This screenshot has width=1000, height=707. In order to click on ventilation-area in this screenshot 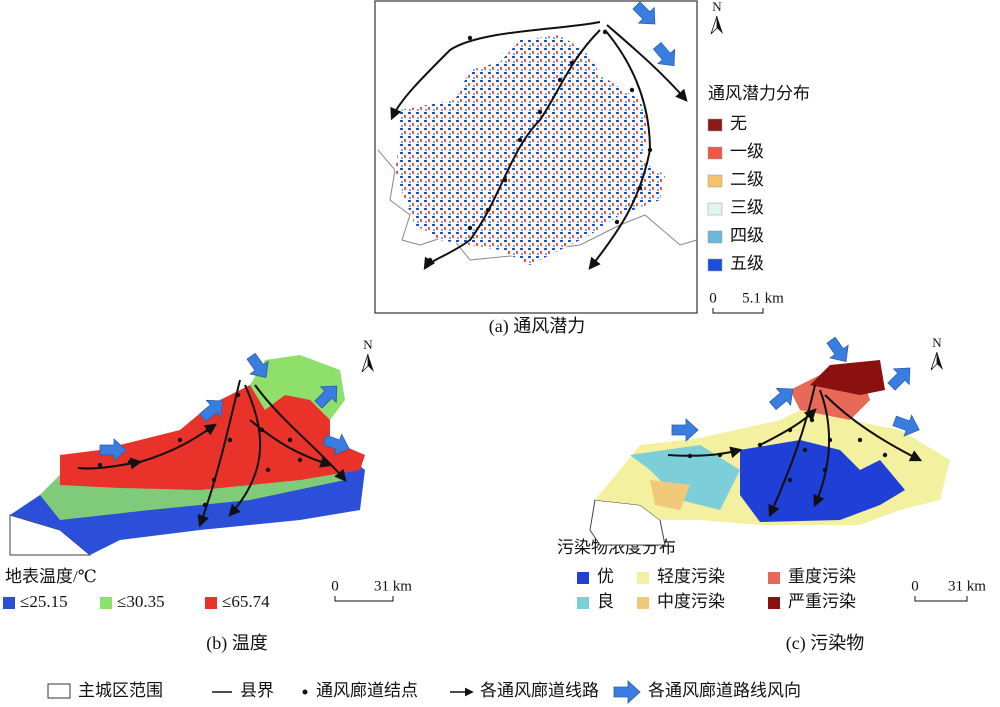, I will do `click(530, 150)`.